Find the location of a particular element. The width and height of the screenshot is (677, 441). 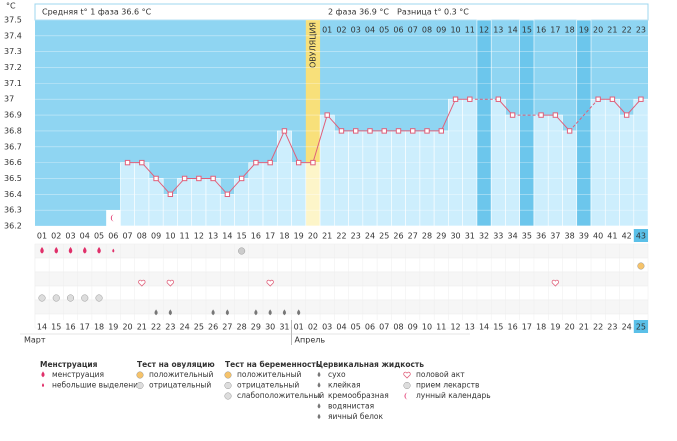

y-tick-label: 37 is located at coordinates (9, 99).